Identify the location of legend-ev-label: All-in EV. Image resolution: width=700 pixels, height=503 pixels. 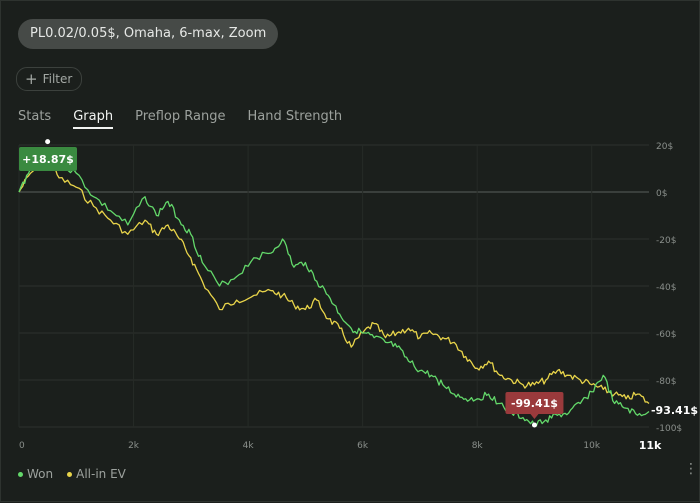
(101, 474).